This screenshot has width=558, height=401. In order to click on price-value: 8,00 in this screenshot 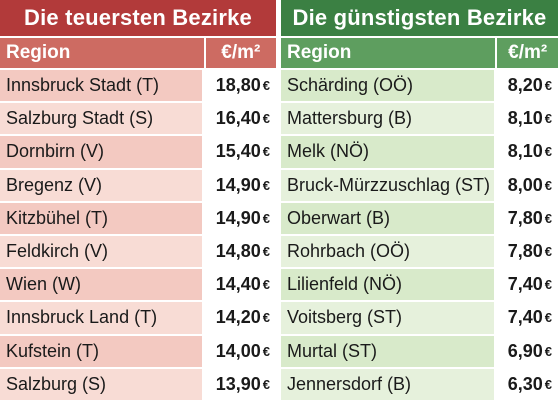, I will do `click(525, 184)`.